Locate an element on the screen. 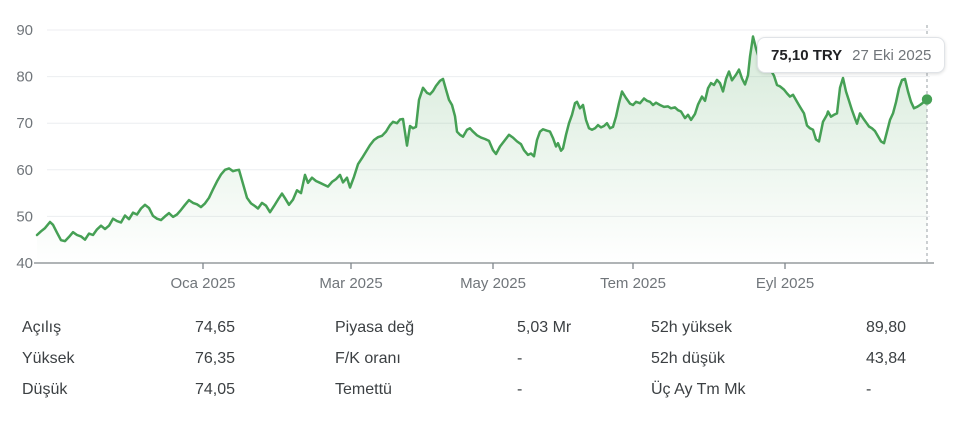  stat-row-market-cap: Piyasa değ 5,03 Mr is located at coordinates (493, 327).